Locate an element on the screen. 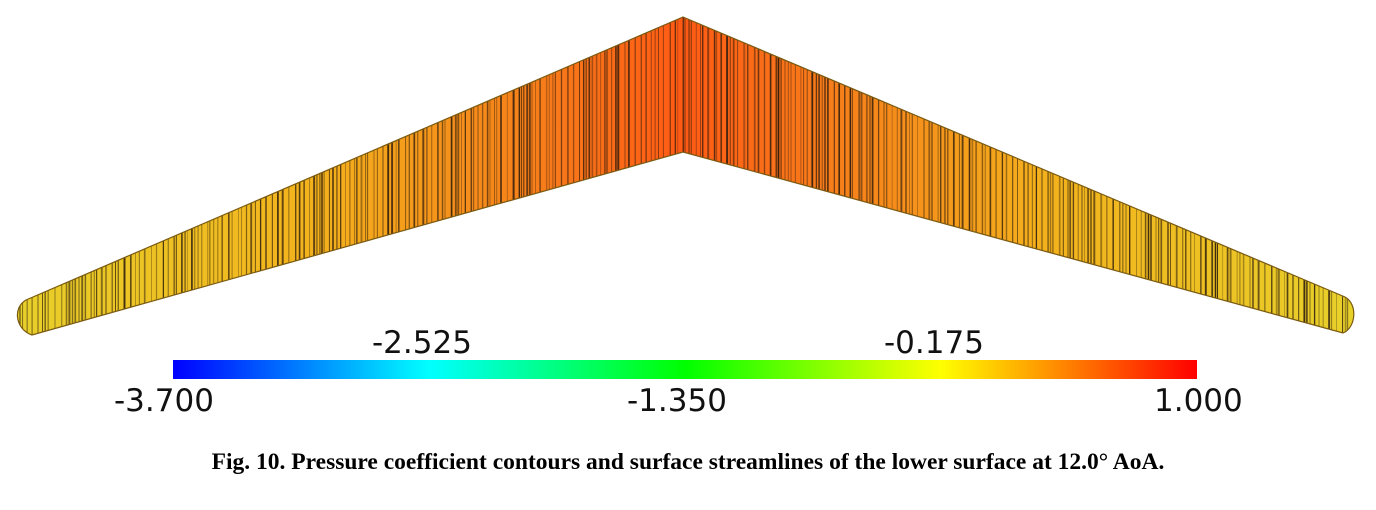 This screenshot has height=510, width=1376. colorbar-tick-top-2: -0.175 is located at coordinates (934, 343).